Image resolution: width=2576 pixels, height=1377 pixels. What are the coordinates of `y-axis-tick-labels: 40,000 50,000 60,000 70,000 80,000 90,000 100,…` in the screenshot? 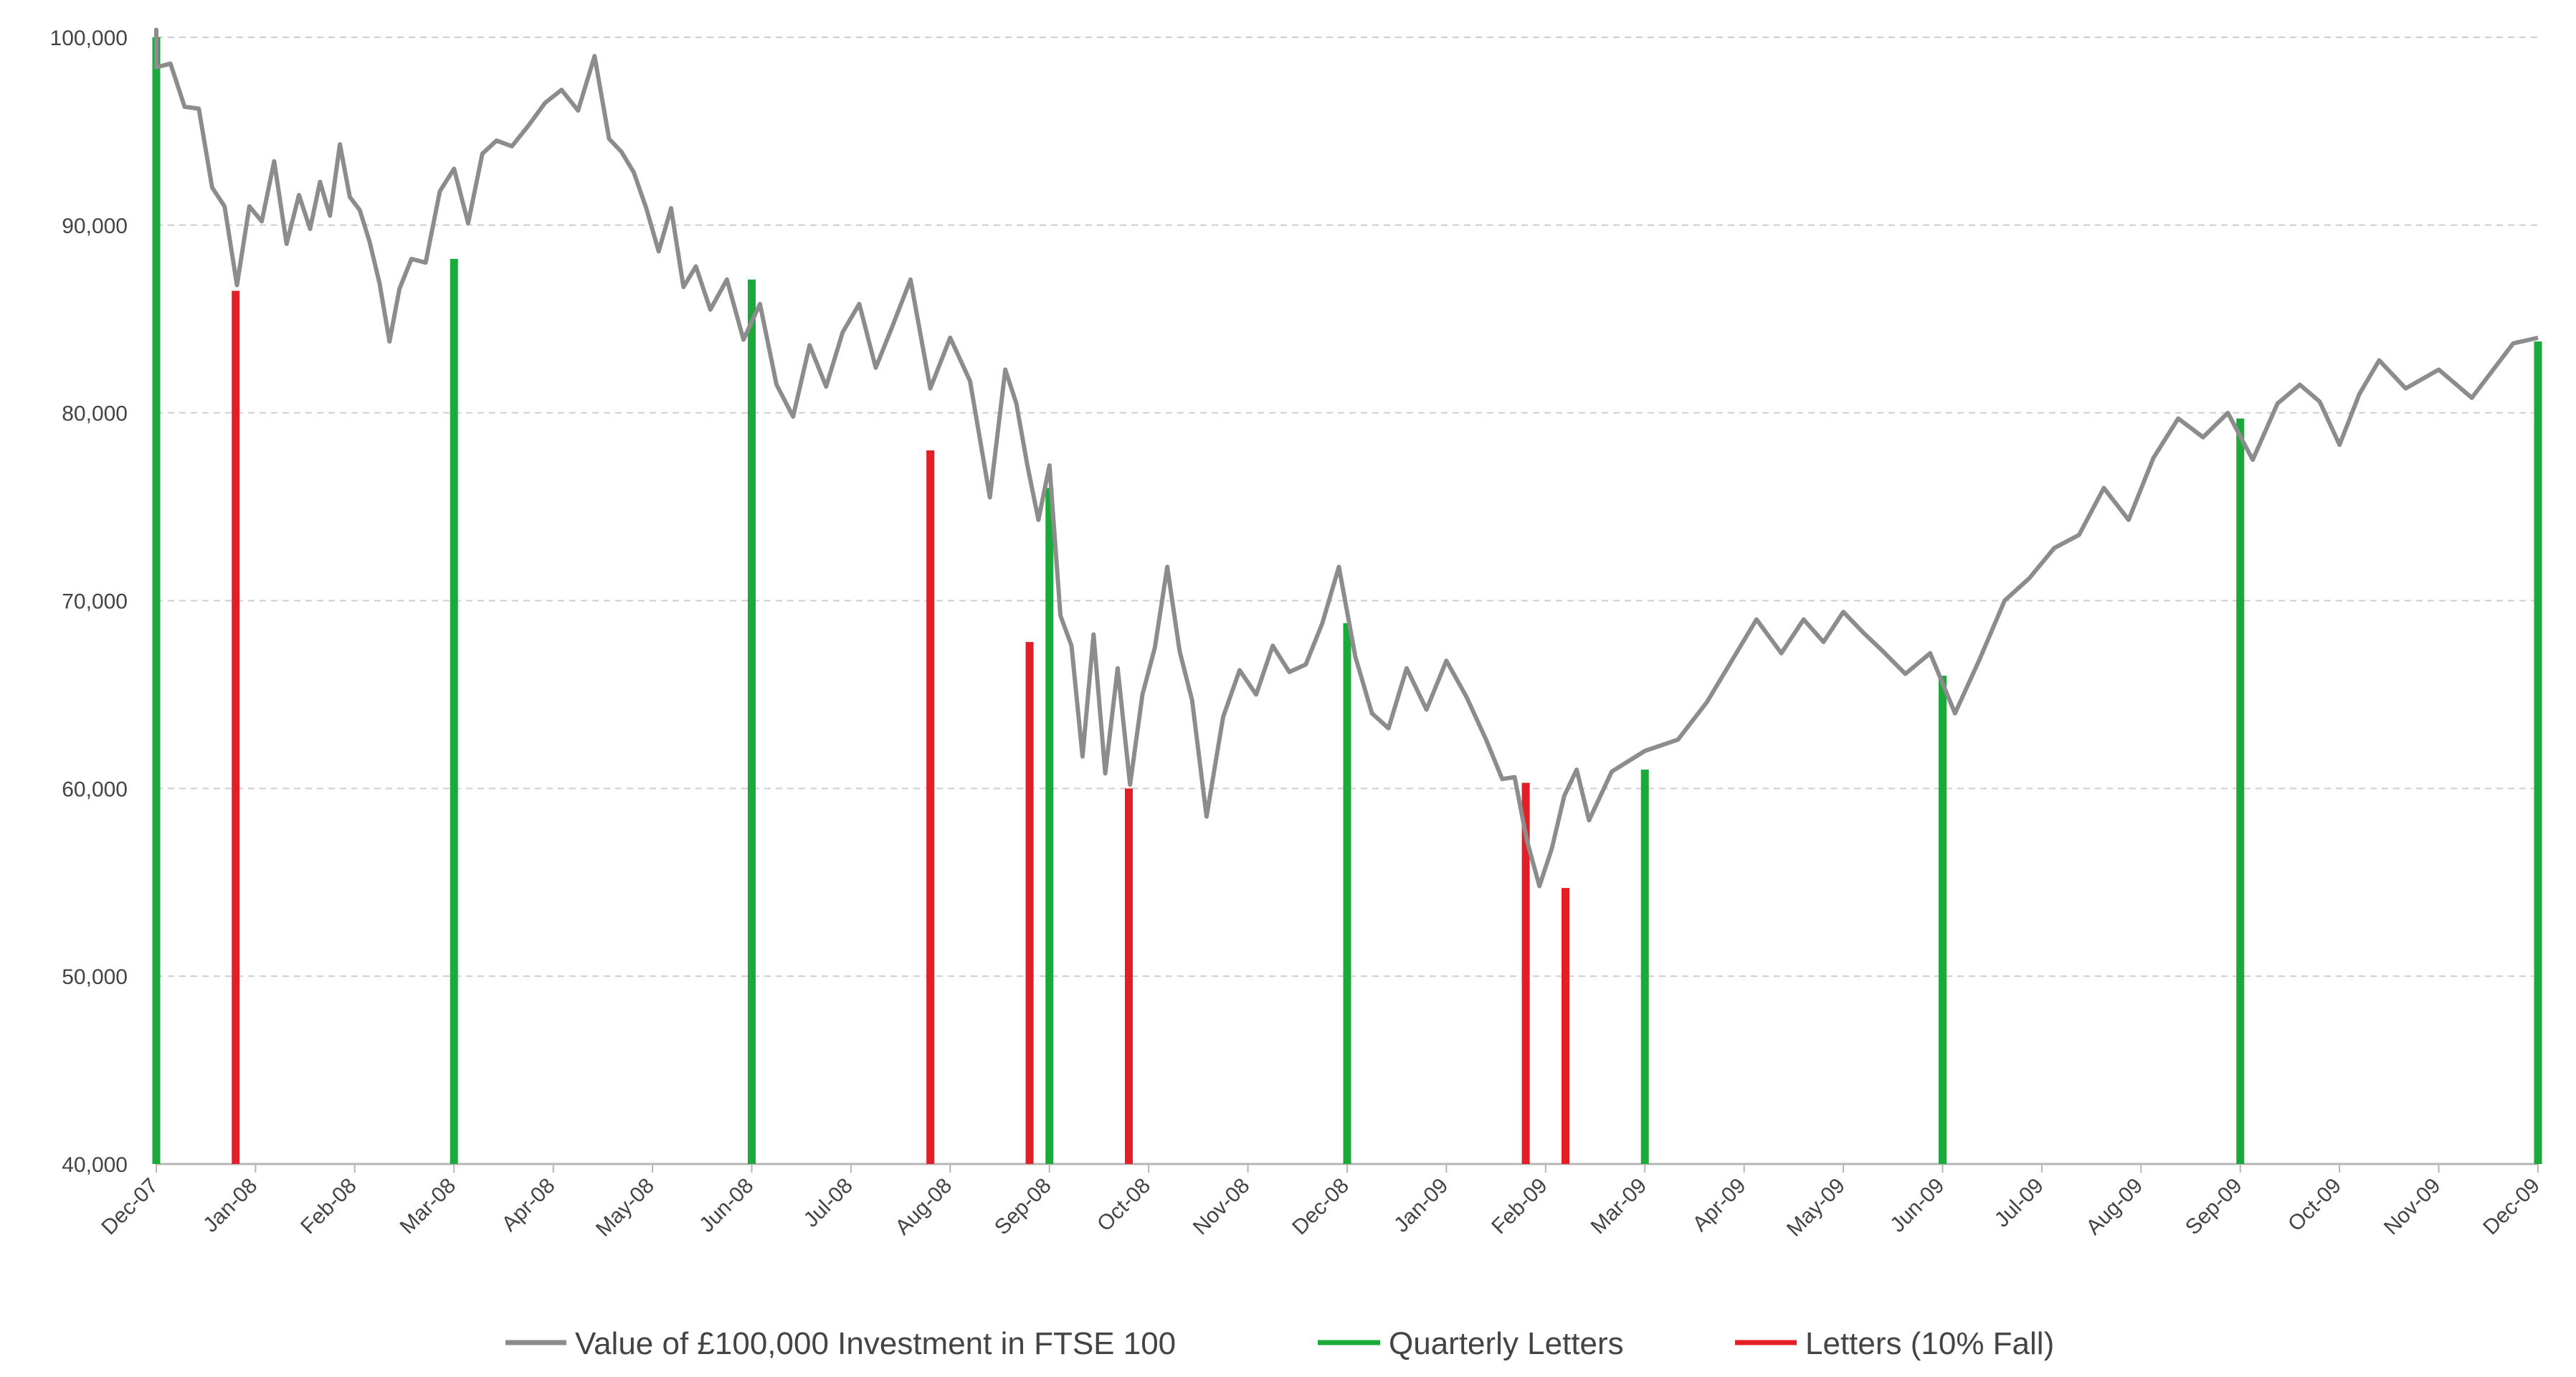 It's located at (89, 602).